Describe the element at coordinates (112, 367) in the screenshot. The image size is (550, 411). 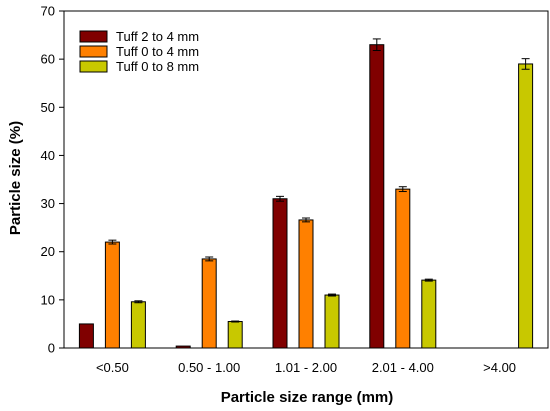
I see `x-tick-label: <0.50` at that location.